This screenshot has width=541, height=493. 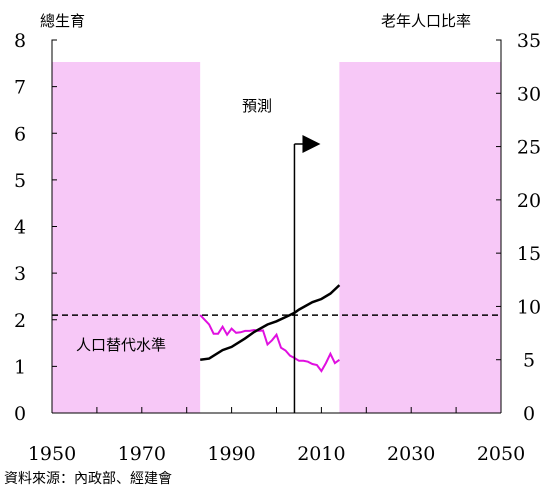 I want to click on left-tick-label-8: 8, so click(x=20, y=41).